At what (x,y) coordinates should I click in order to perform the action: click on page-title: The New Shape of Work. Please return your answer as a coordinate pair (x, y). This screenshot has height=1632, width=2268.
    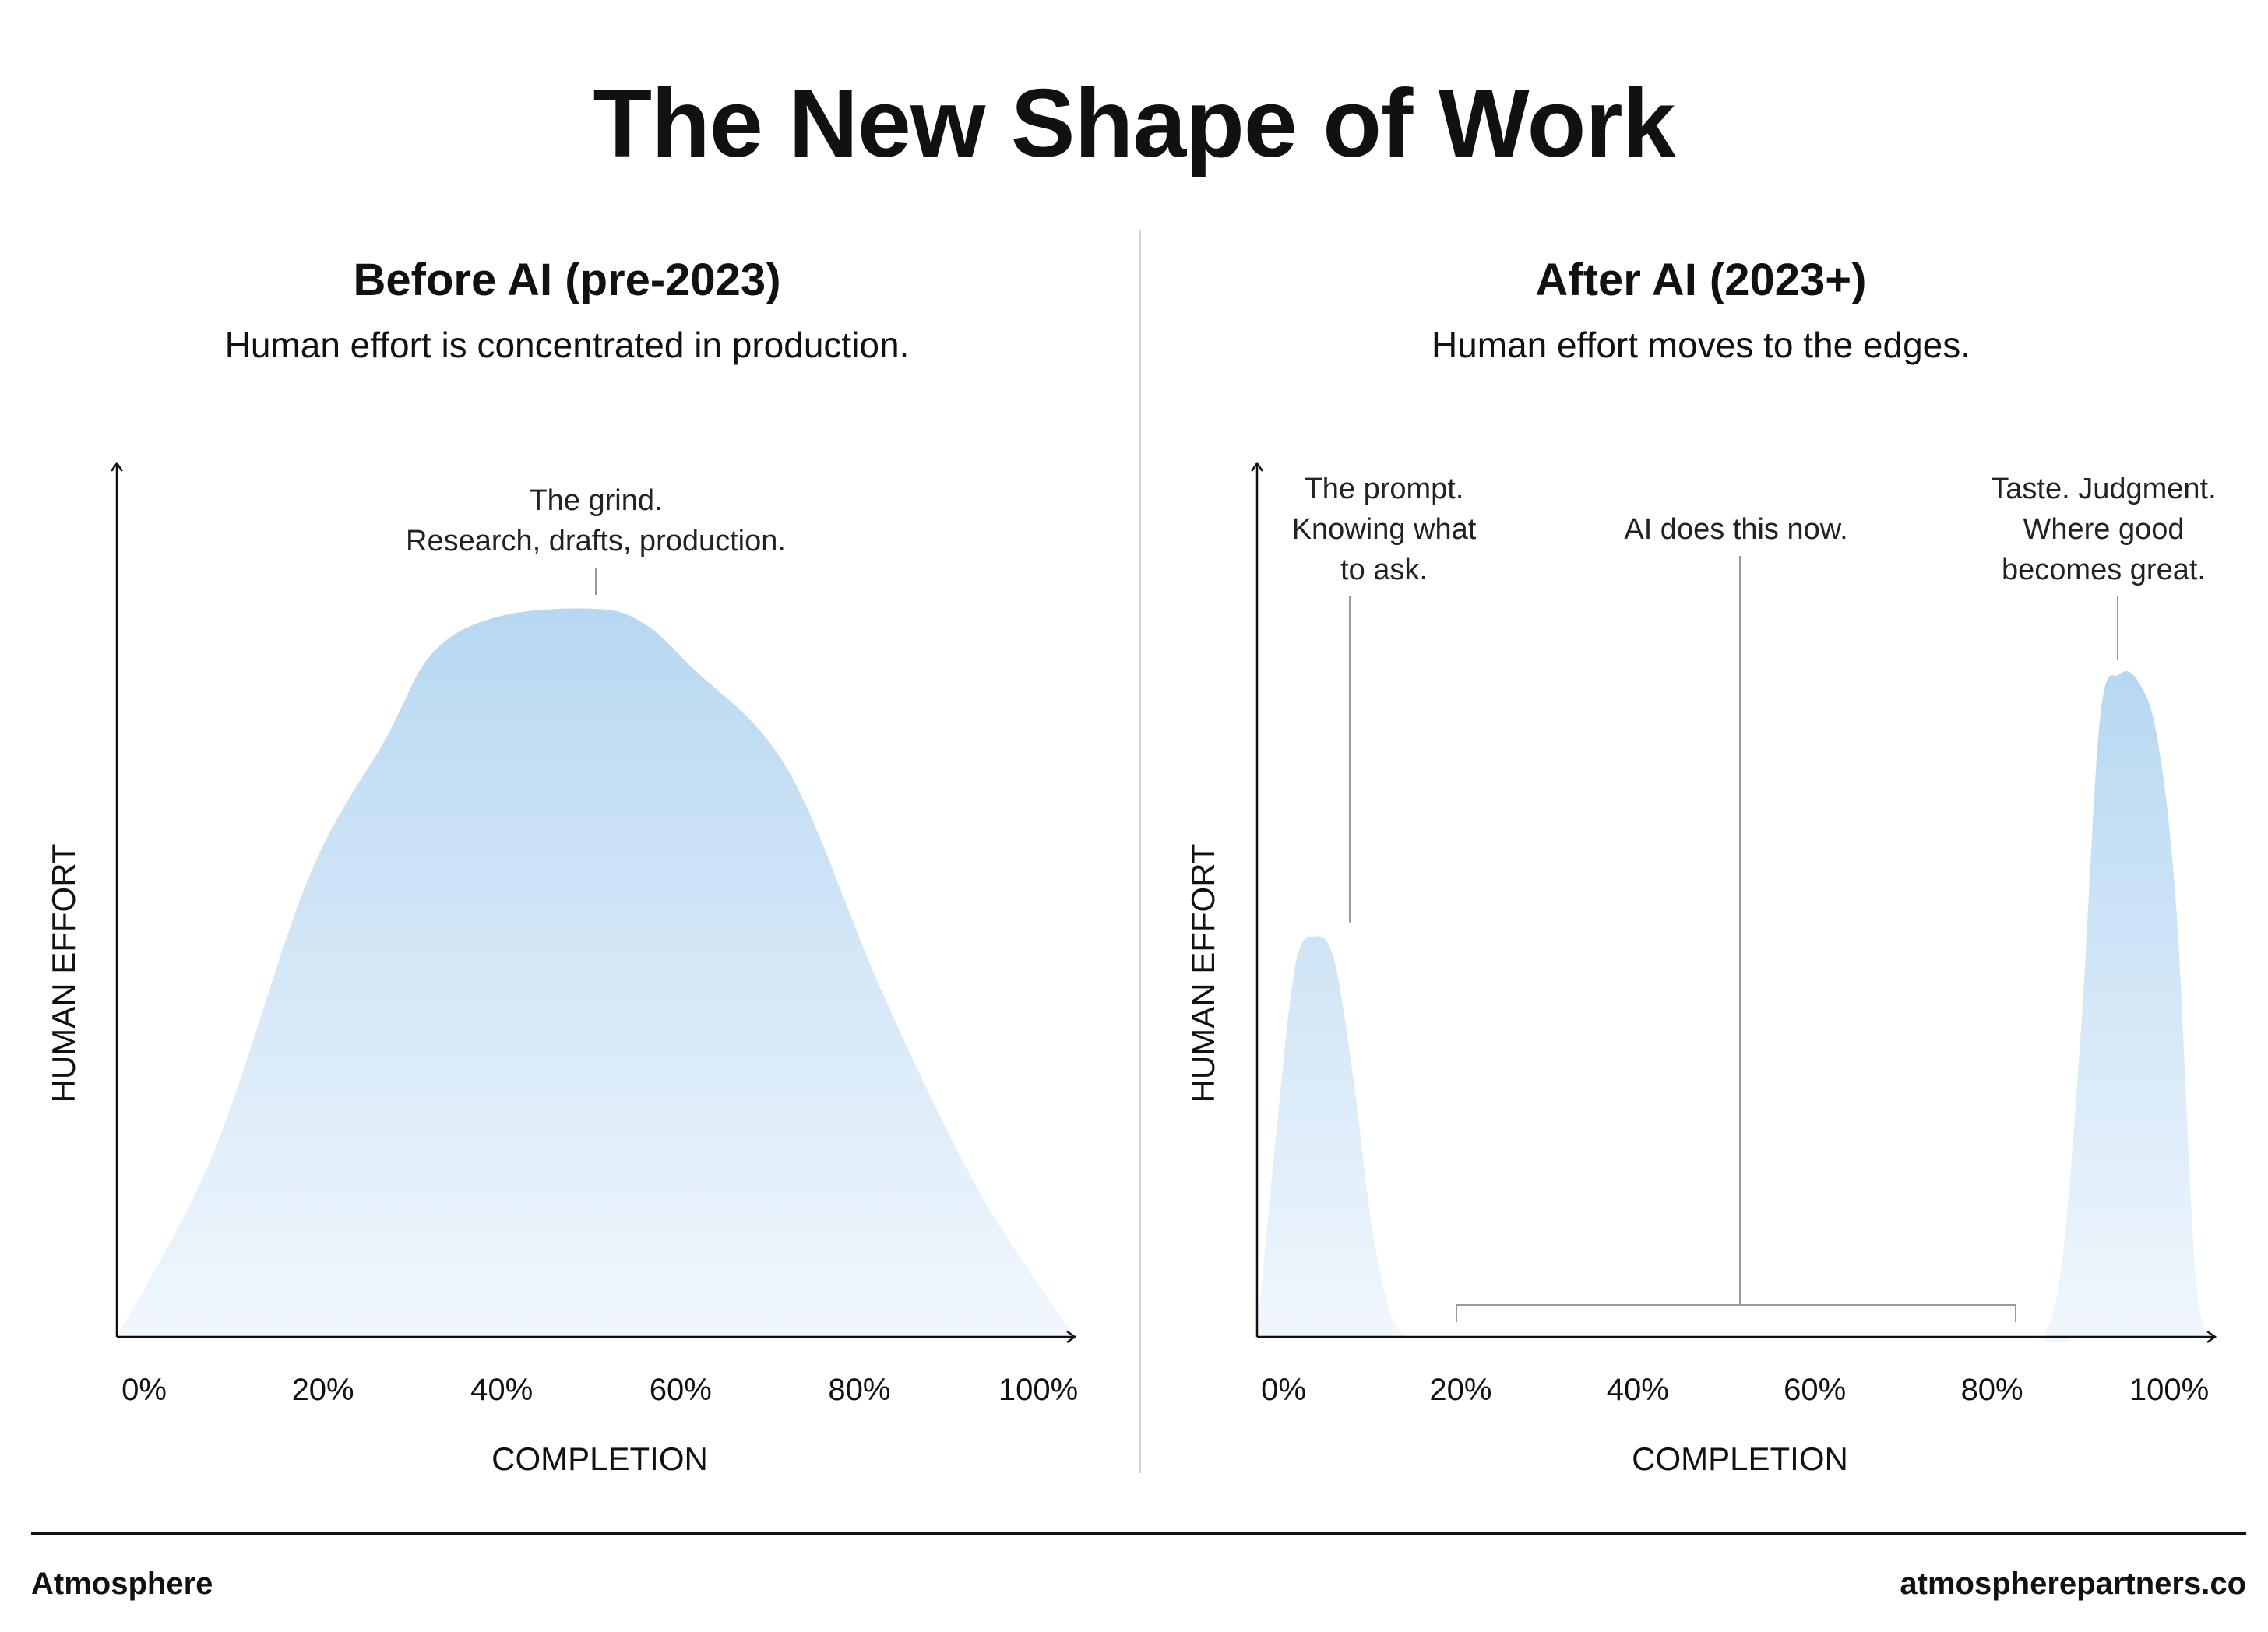
    Looking at the image, I should click on (1134, 124).